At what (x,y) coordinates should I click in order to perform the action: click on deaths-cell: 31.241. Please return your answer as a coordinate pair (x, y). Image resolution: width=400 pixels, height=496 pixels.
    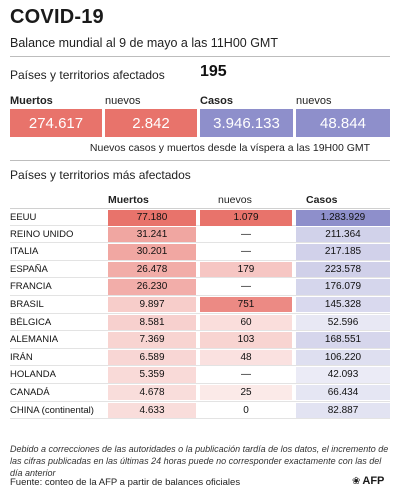
    Looking at the image, I should click on (152, 234).